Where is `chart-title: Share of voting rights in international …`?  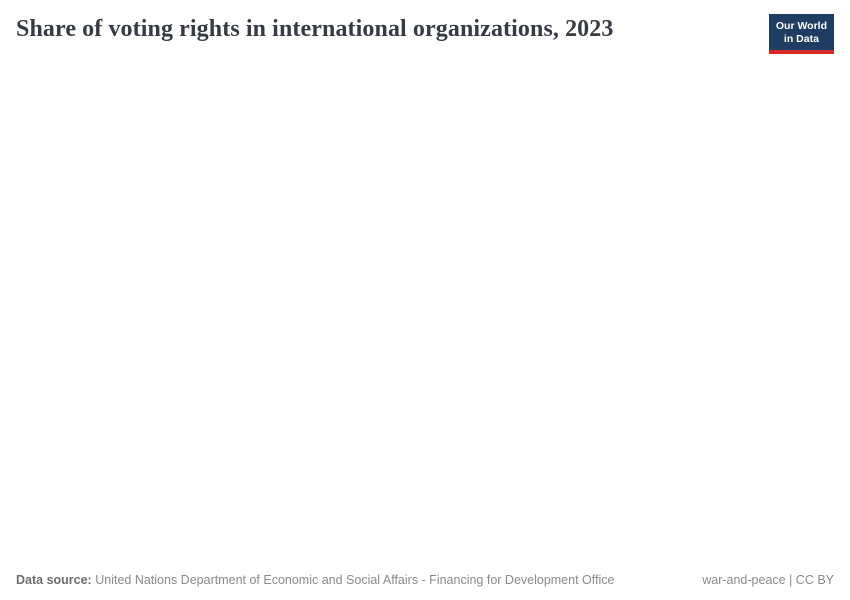
chart-title: Share of voting rights in international … is located at coordinates (315, 29).